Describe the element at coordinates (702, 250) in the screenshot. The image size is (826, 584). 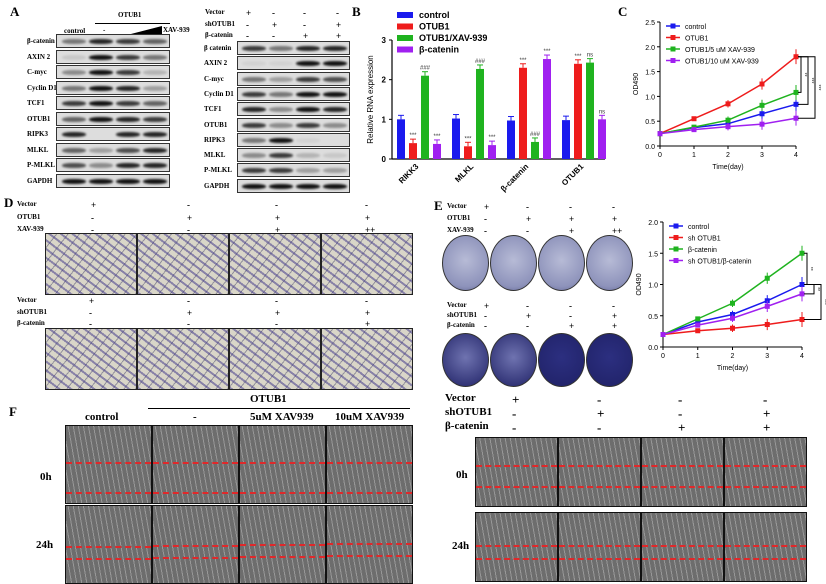
I see `legend-label: β-catenin` at that location.